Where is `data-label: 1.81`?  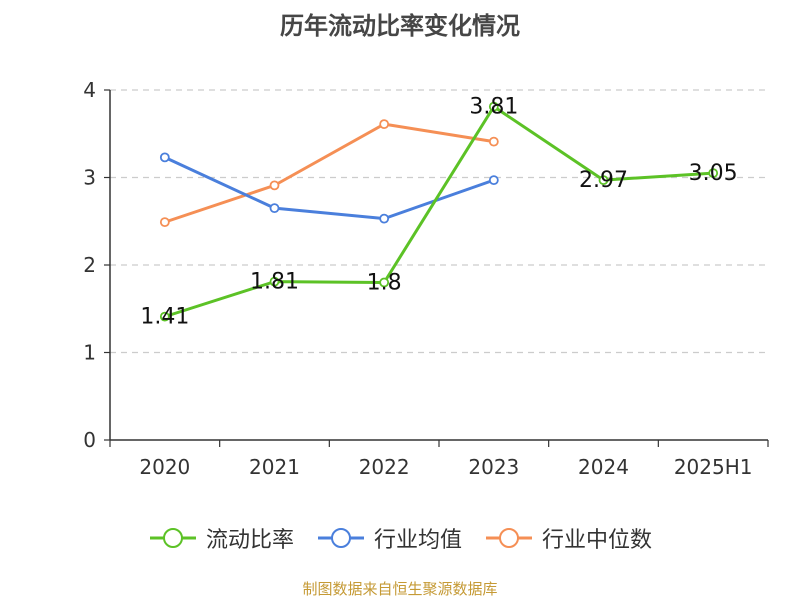 data-label: 1.81 is located at coordinates (274, 282).